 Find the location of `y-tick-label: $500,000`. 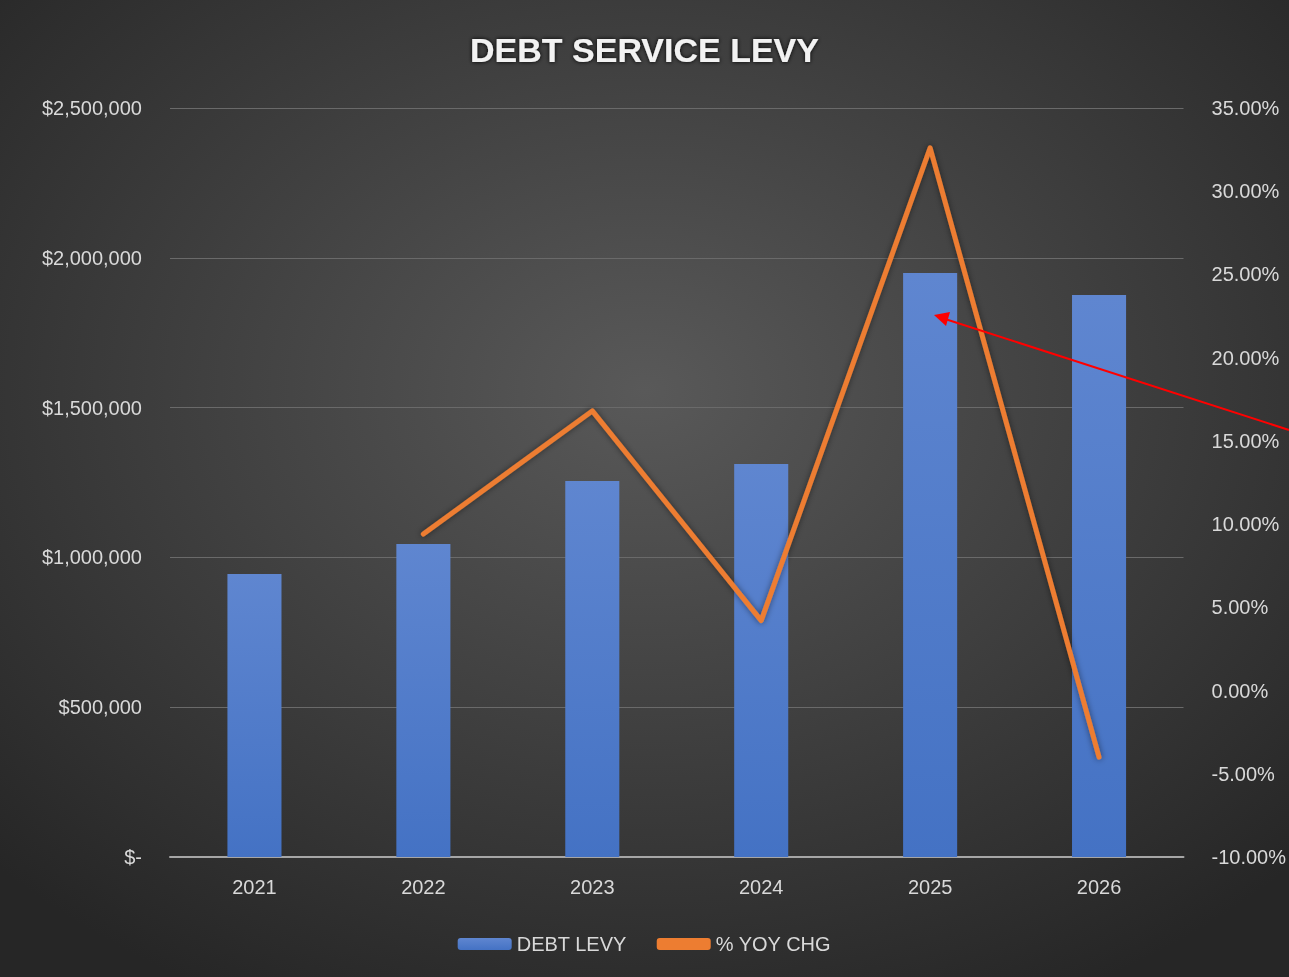

y-tick-label: $500,000 is located at coordinates (100, 707).